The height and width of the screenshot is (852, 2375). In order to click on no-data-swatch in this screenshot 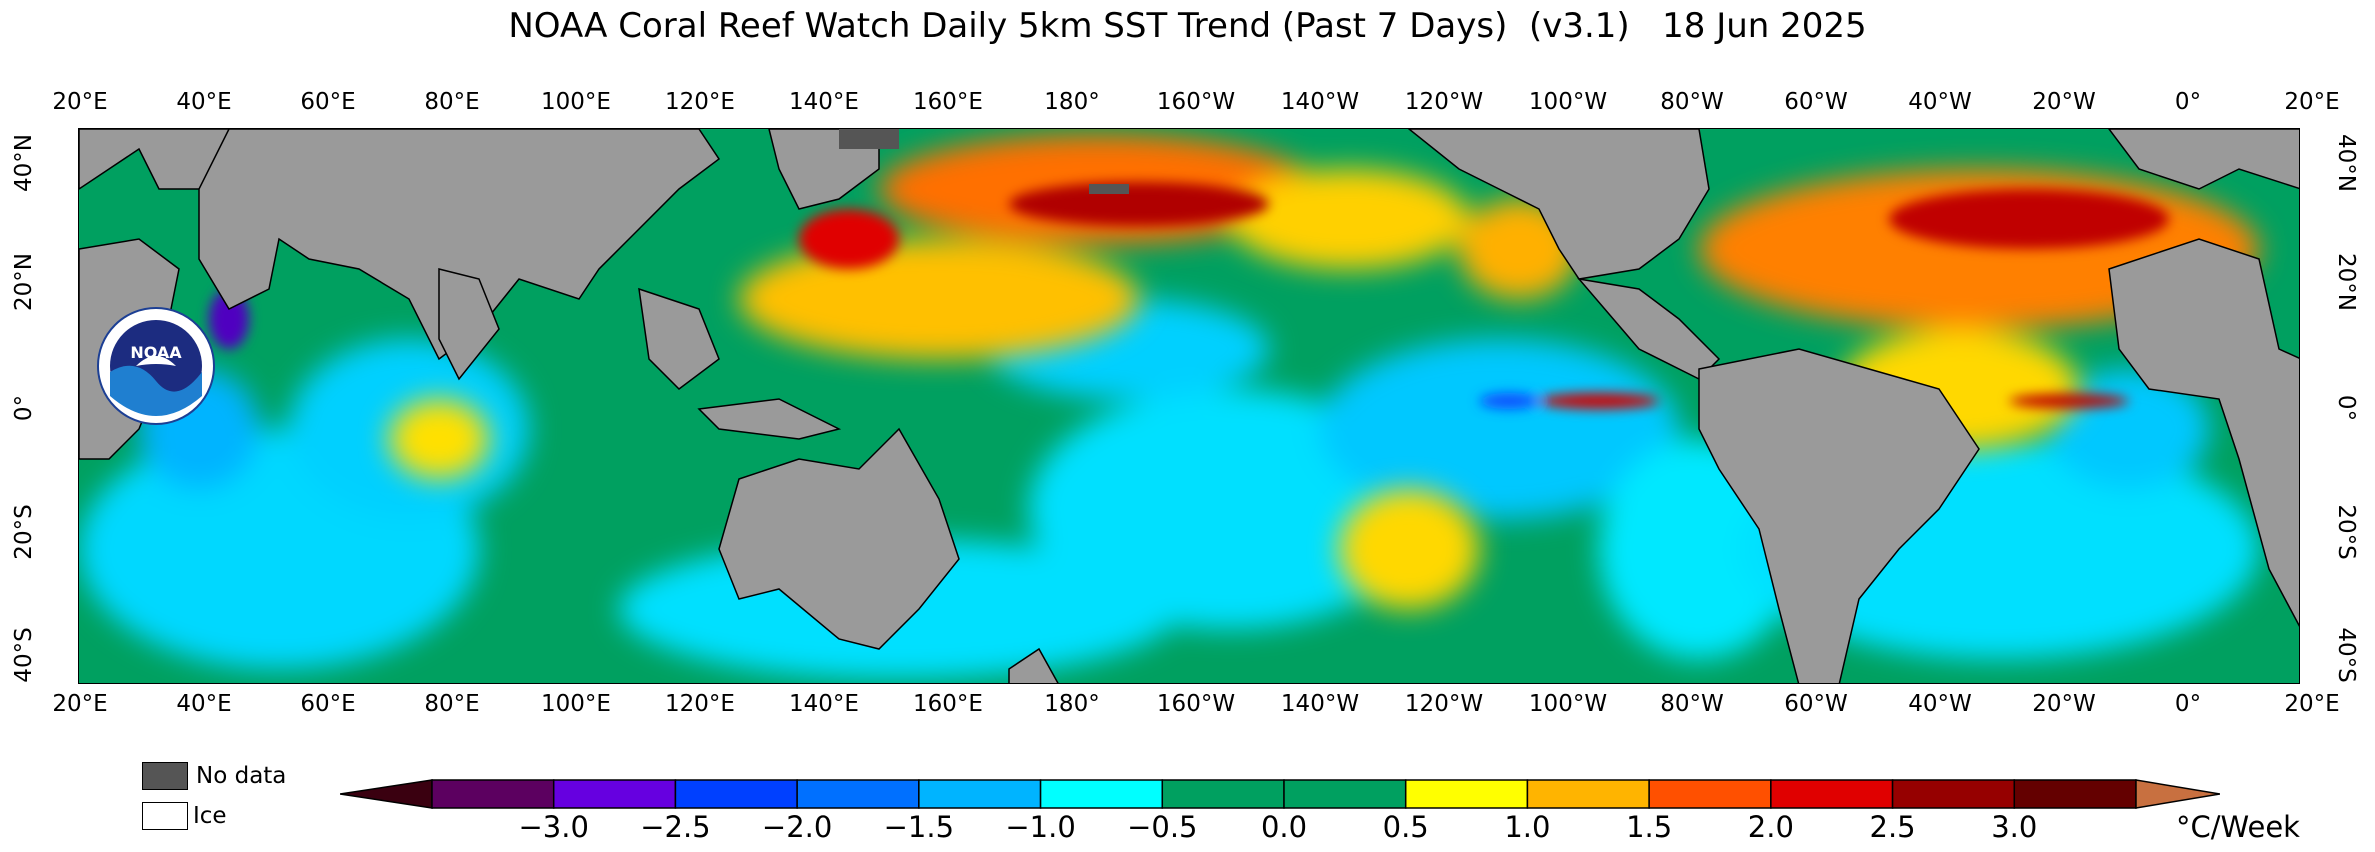, I will do `click(165, 776)`.